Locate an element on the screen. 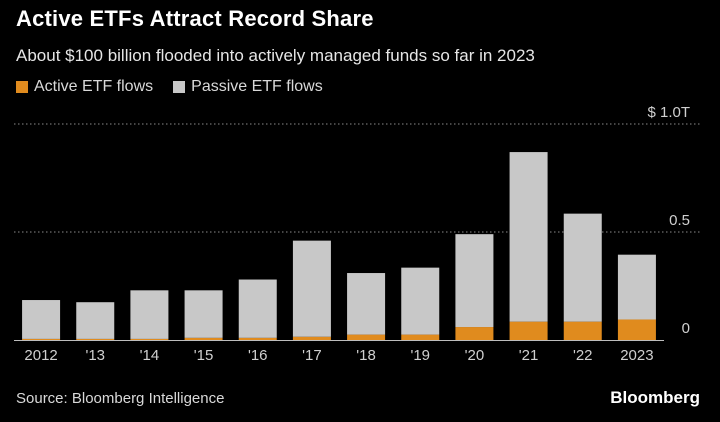  x-tick-label: '15 is located at coordinates (204, 355).